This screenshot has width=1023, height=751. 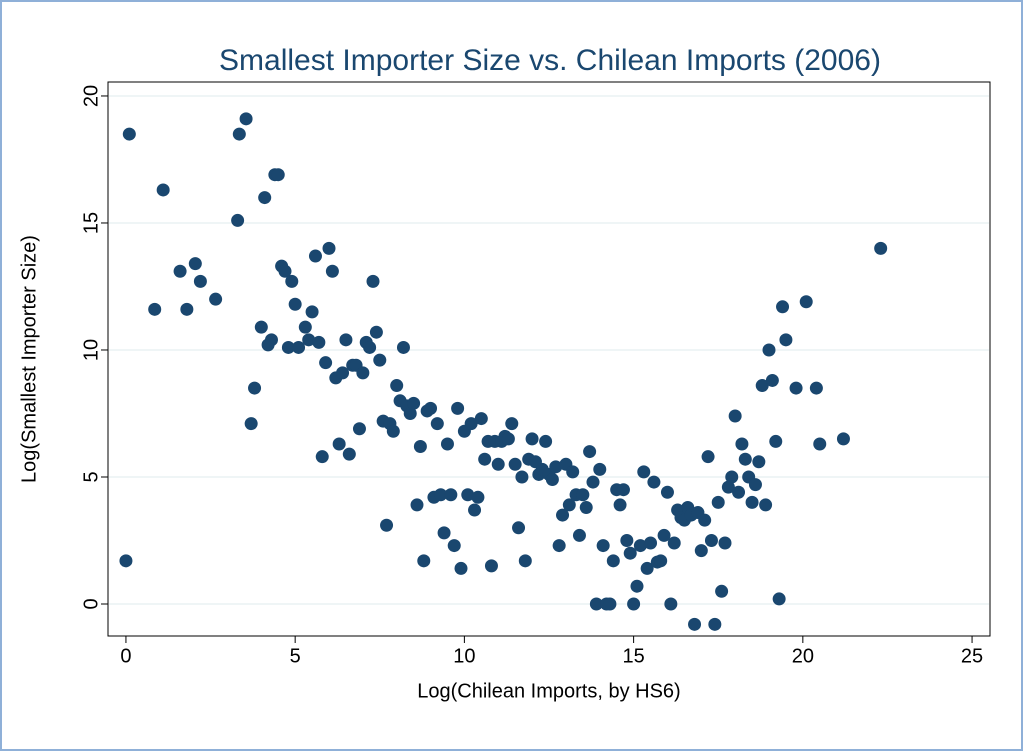 What do you see at coordinates (91, 350) in the screenshot?
I see `y-tick-label: 10` at bounding box center [91, 350].